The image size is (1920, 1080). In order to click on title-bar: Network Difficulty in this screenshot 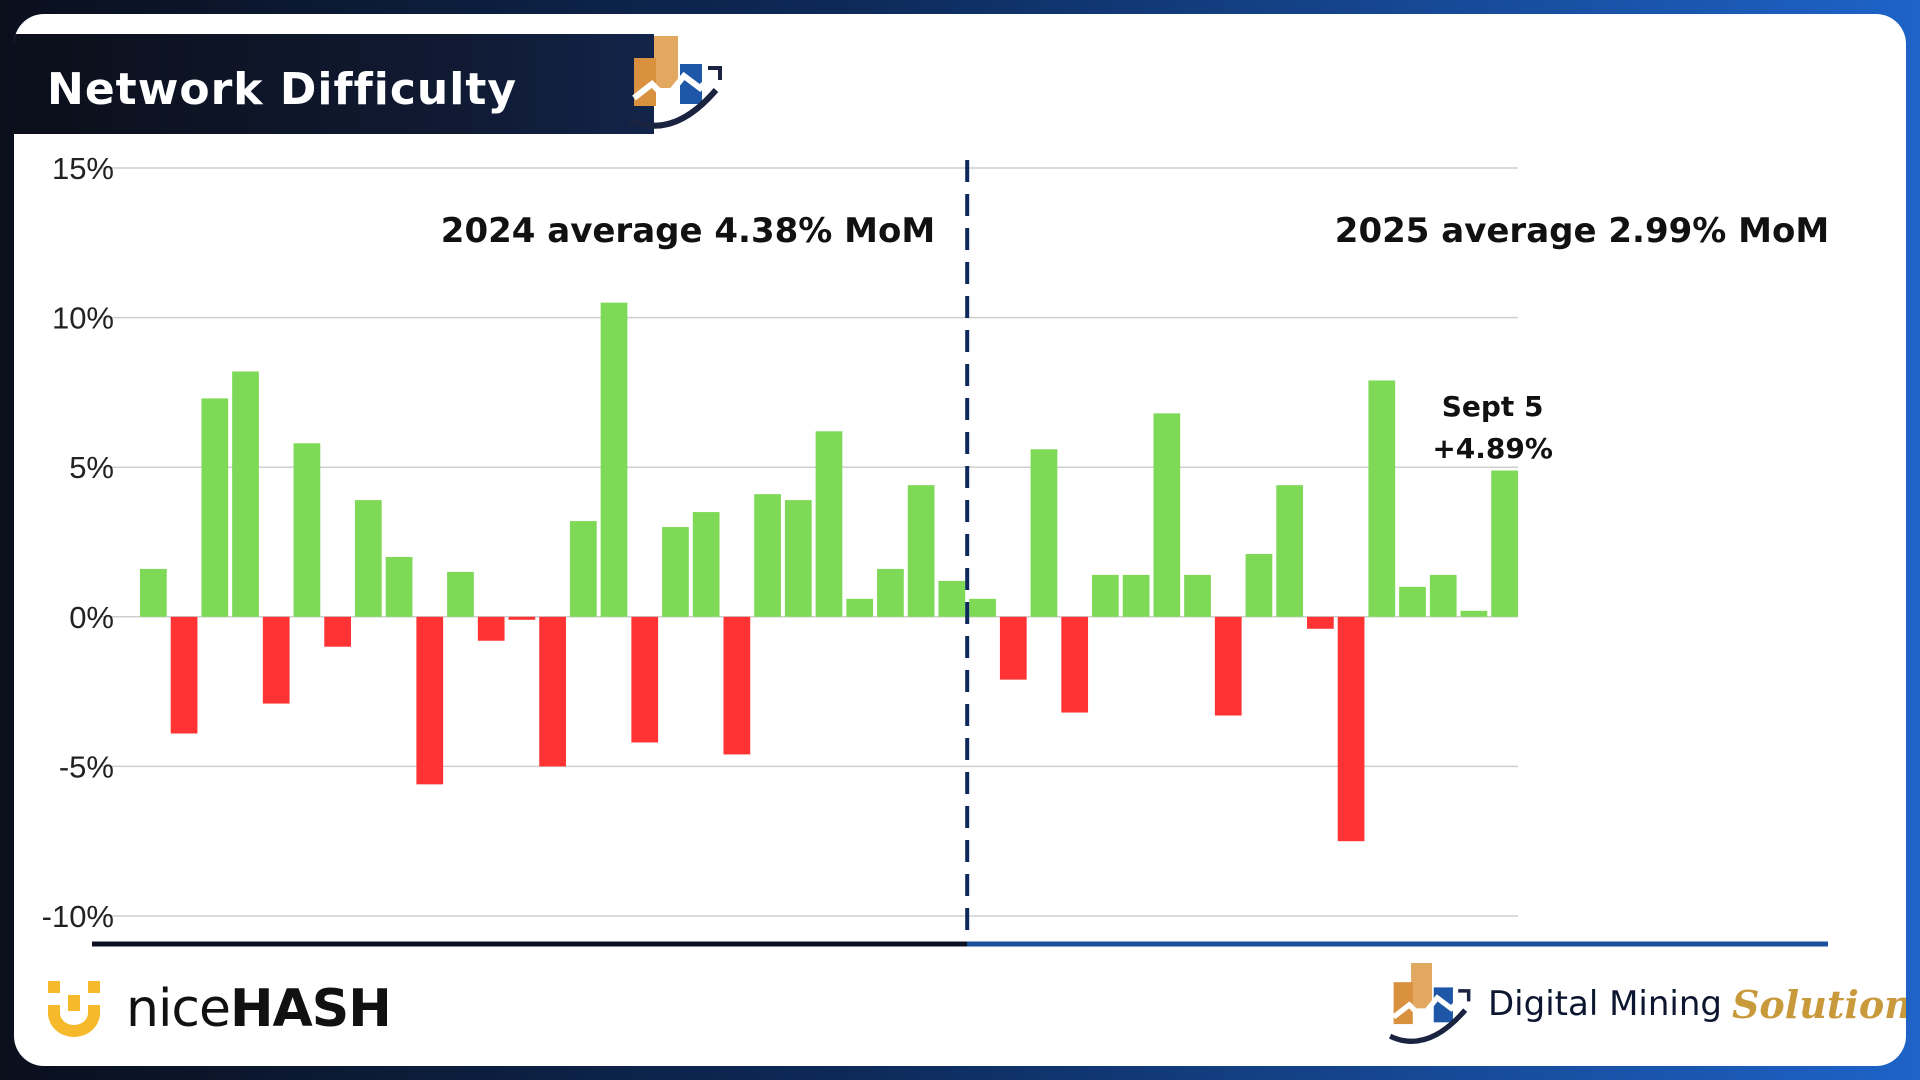, I will do `click(334, 84)`.